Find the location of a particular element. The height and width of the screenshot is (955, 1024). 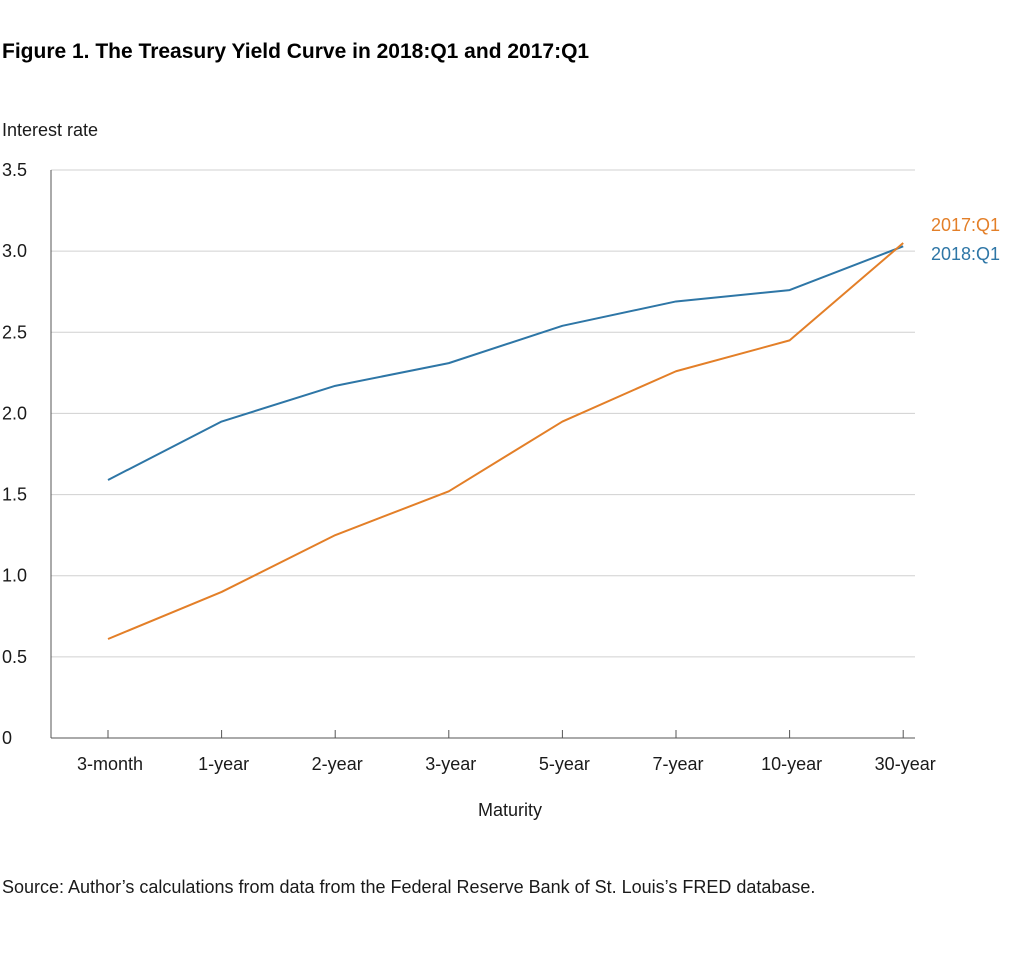

series-label: 2017:Q1 is located at coordinates (965, 225).